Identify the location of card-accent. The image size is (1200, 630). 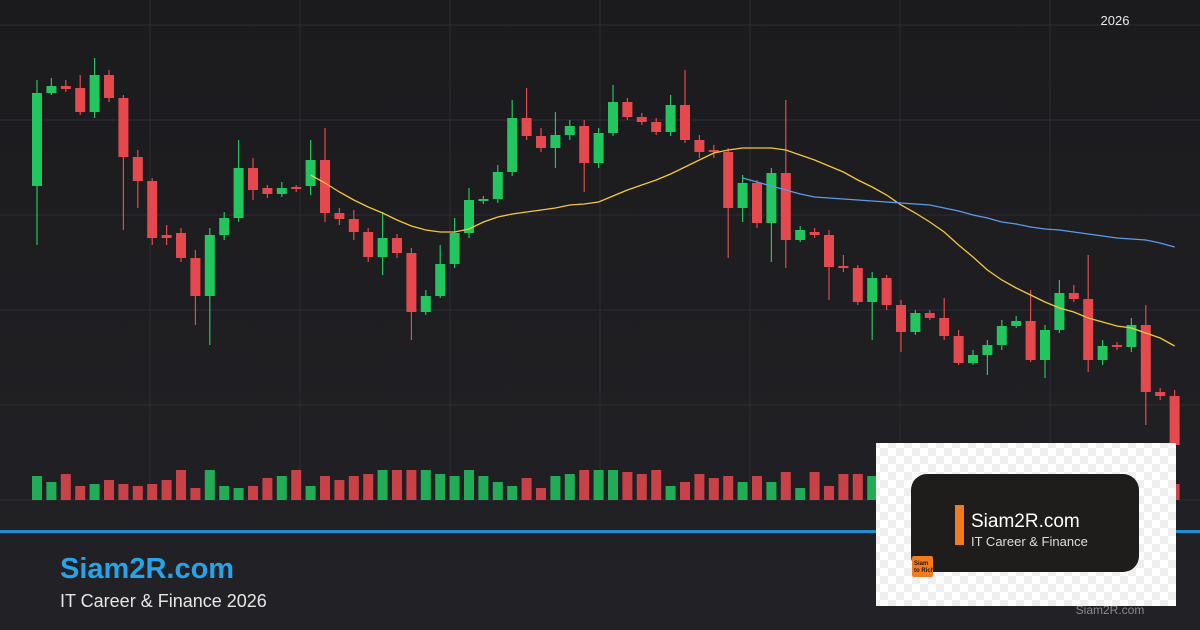
(959, 525).